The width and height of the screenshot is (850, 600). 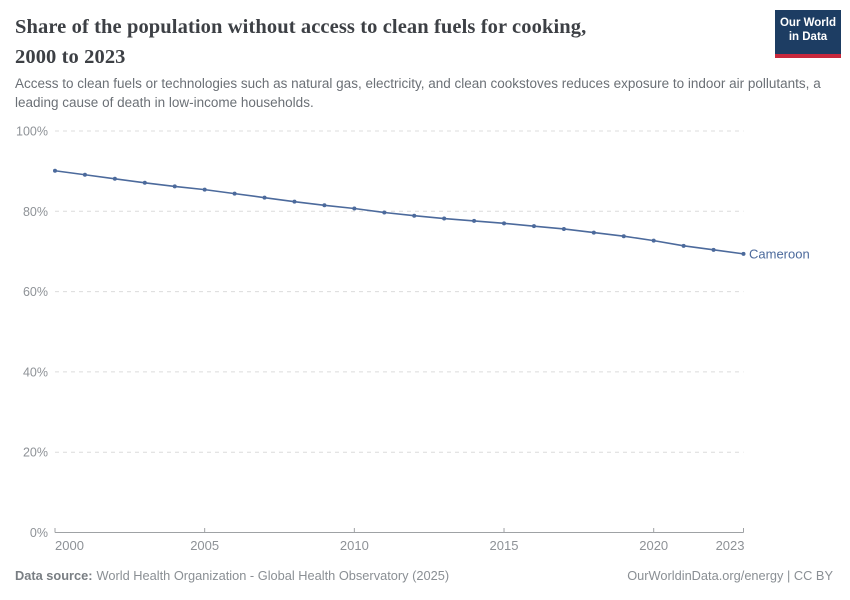 What do you see at coordinates (70, 57) in the screenshot?
I see `page-title-line2: 2000 to 2023` at bounding box center [70, 57].